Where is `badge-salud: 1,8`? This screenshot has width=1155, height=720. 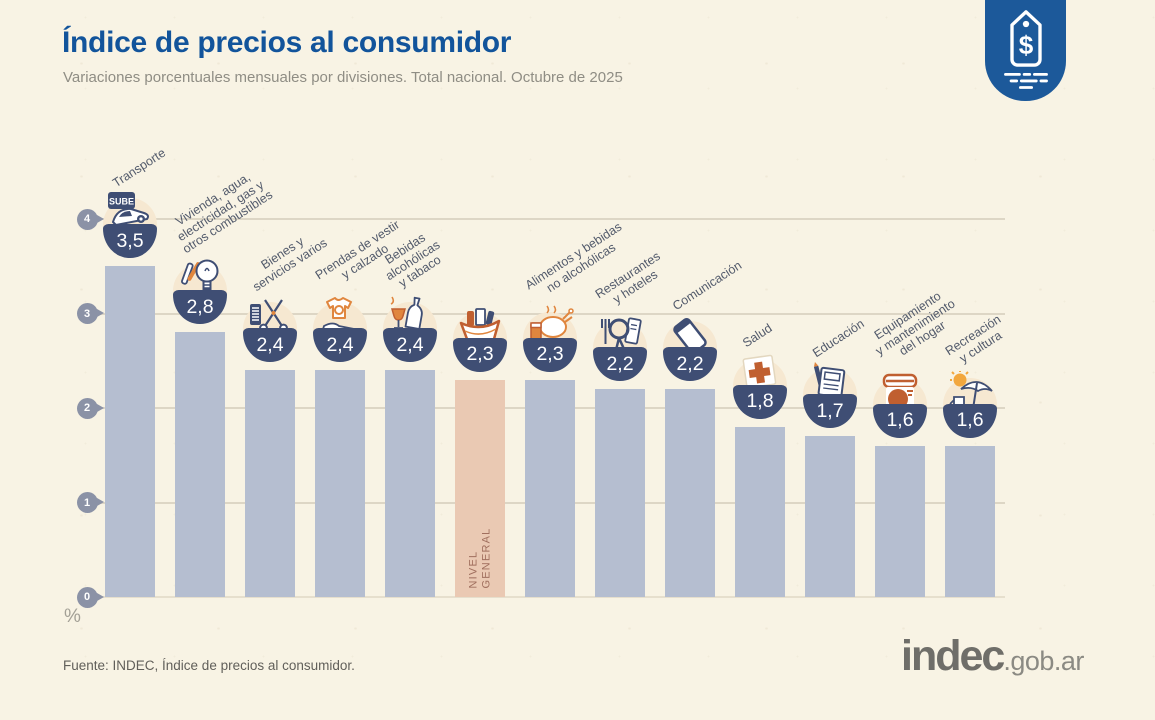 badge-salud: 1,8 is located at coordinates (760, 386).